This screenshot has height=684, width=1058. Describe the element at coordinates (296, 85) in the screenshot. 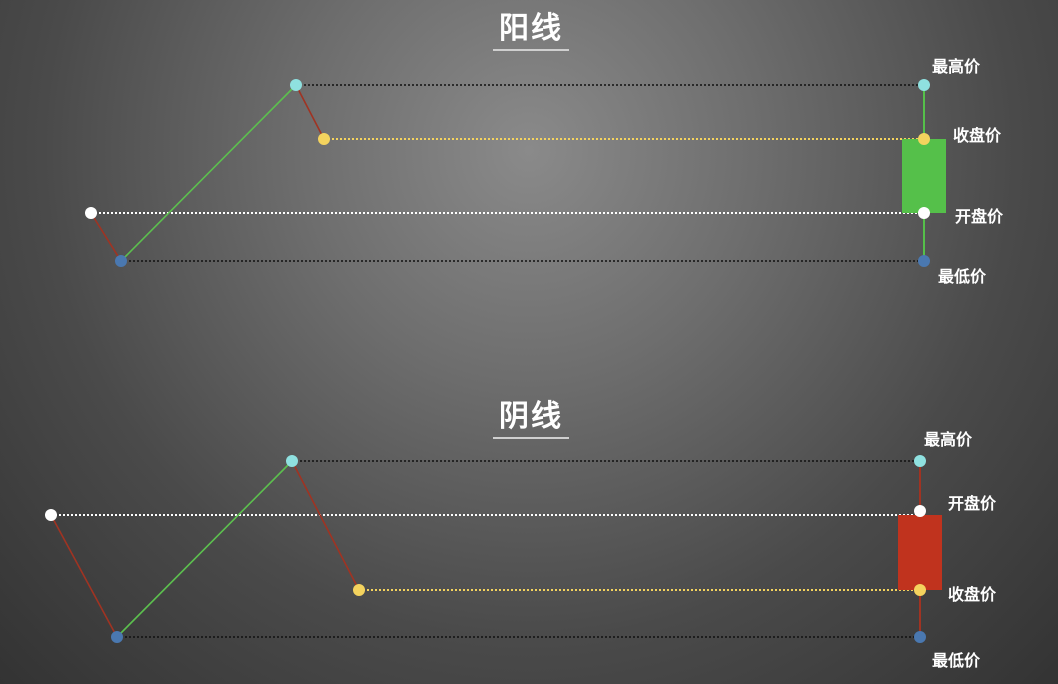

I see `yang-high-point` at that location.